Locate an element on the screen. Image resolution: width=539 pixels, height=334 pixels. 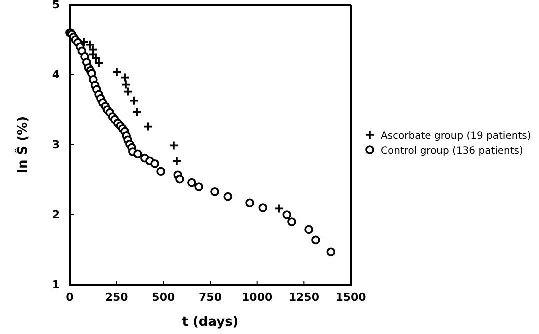
x-tick-label: 750 is located at coordinates (210, 297).